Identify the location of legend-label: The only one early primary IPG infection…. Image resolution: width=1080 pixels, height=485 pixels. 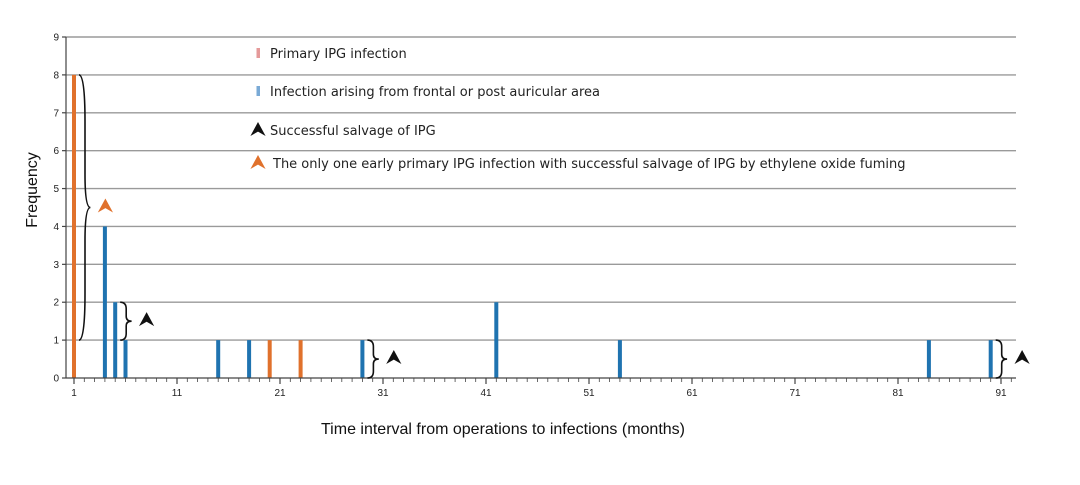
(588, 164).